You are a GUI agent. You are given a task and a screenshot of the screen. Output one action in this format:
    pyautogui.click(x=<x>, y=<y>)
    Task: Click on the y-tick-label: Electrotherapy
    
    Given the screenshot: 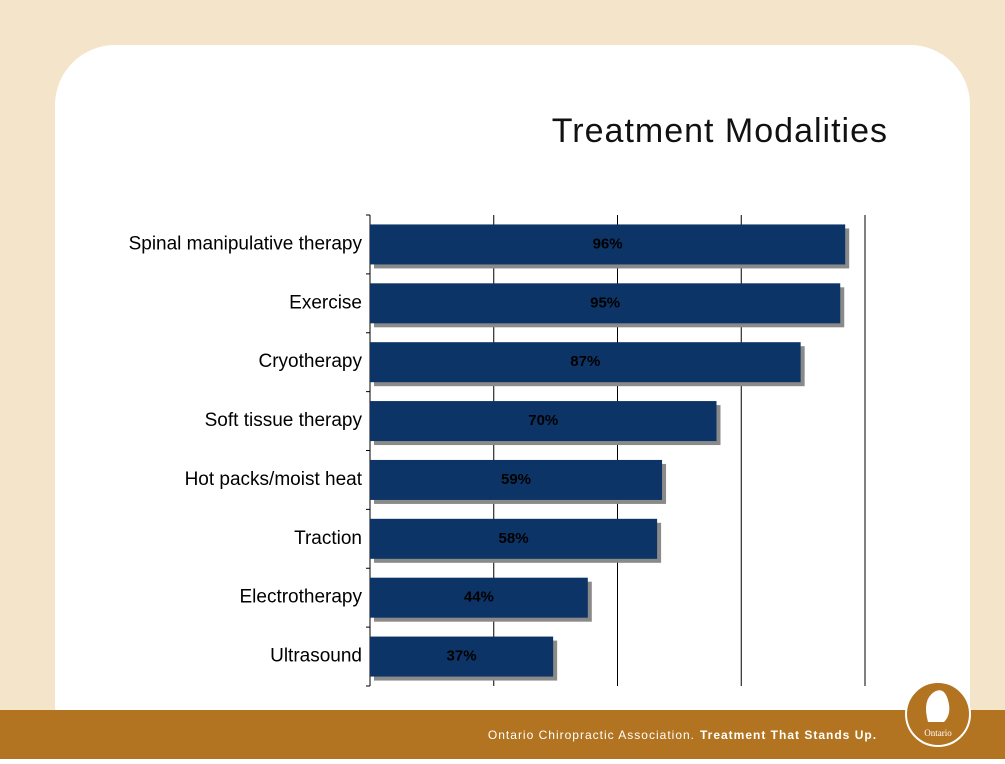 What is the action you would take?
    pyautogui.click(x=300, y=597)
    